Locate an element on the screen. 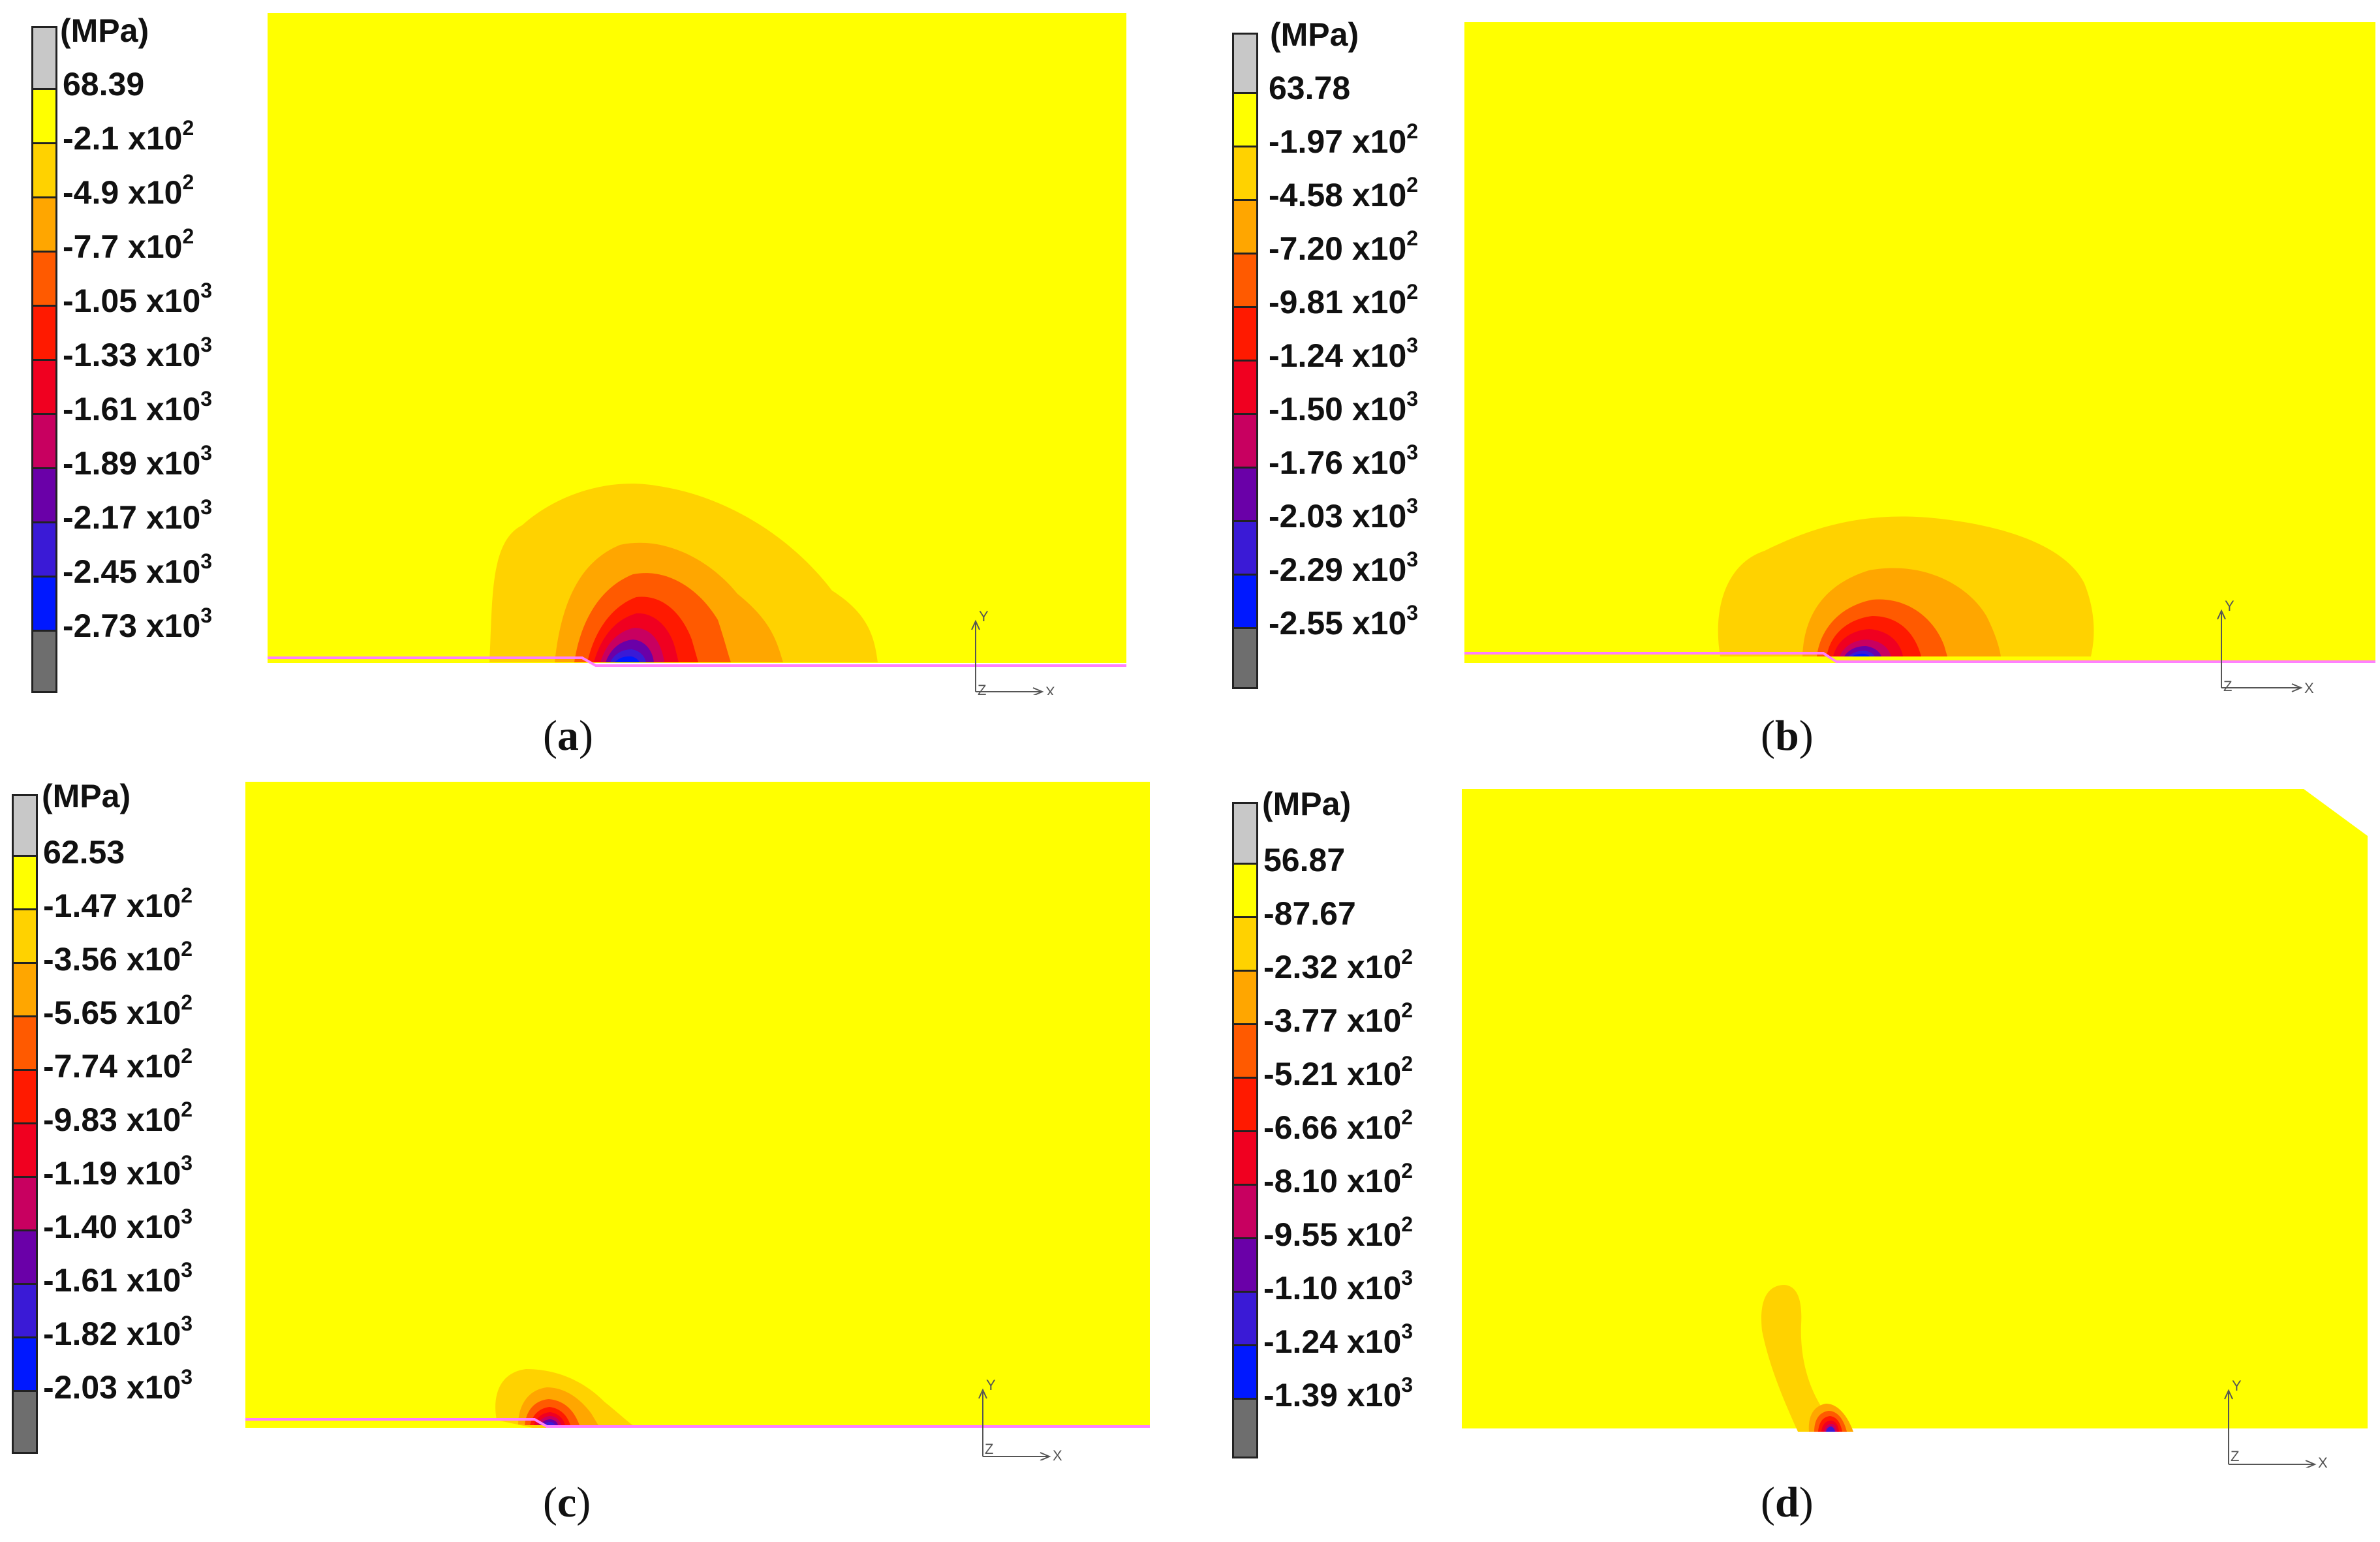  legend-label: -1.05 x103 is located at coordinates (138, 299).